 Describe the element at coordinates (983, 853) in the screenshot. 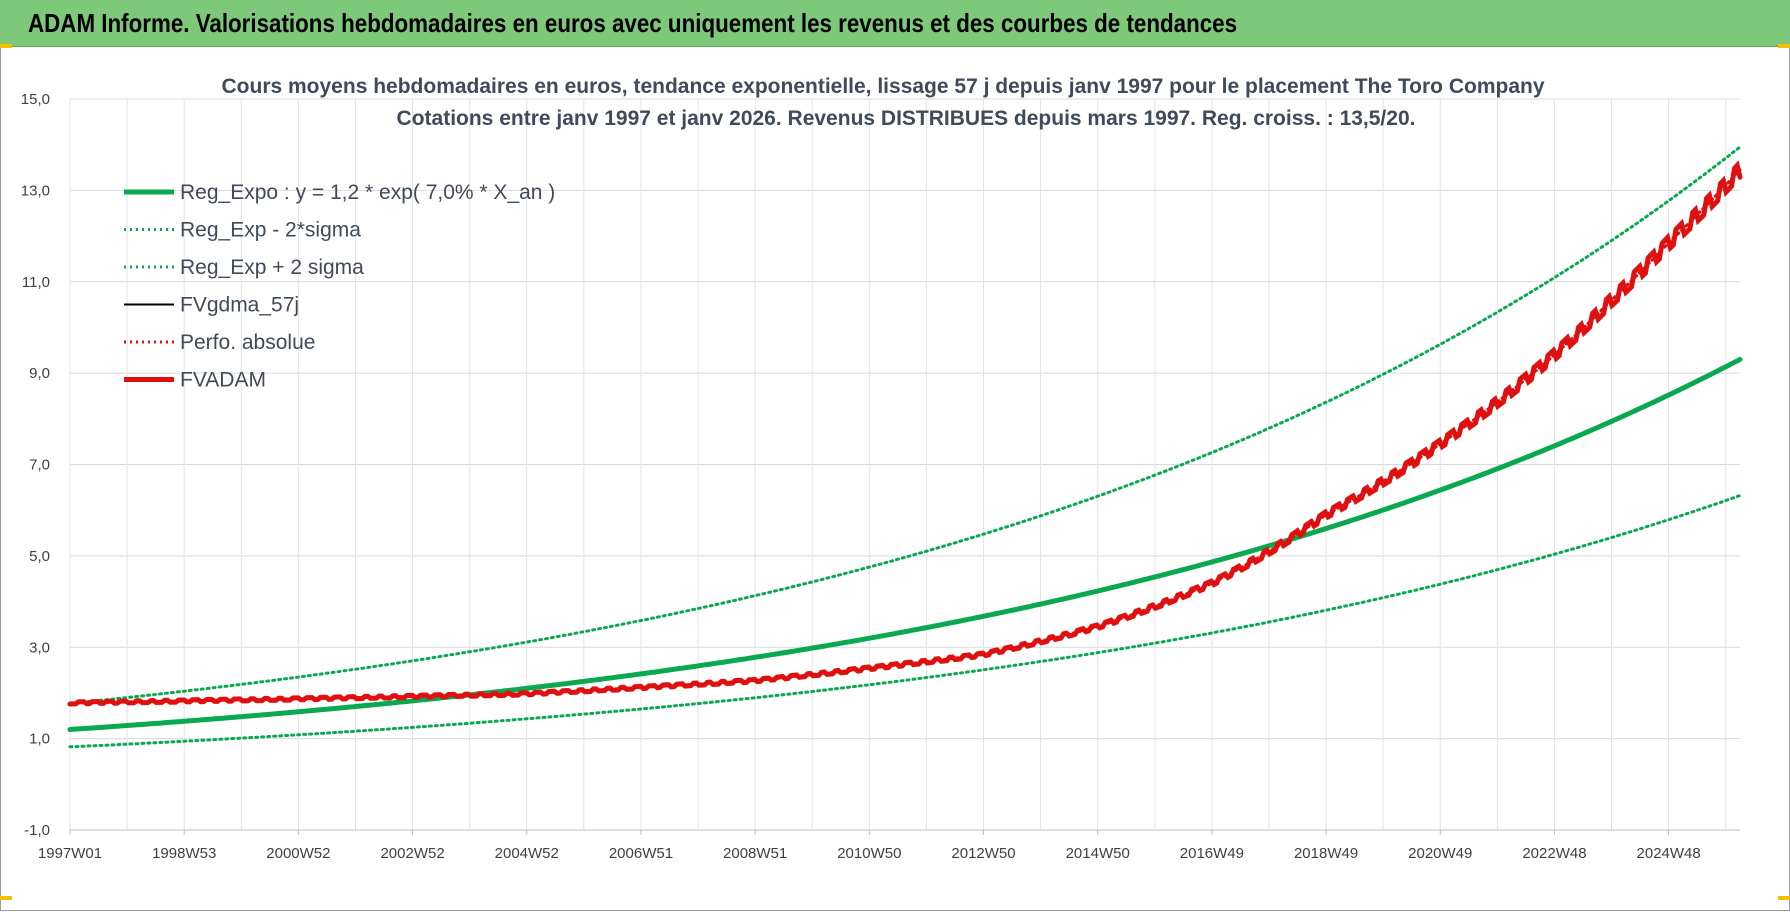

I see `x-tick-label: 2012W50` at that location.